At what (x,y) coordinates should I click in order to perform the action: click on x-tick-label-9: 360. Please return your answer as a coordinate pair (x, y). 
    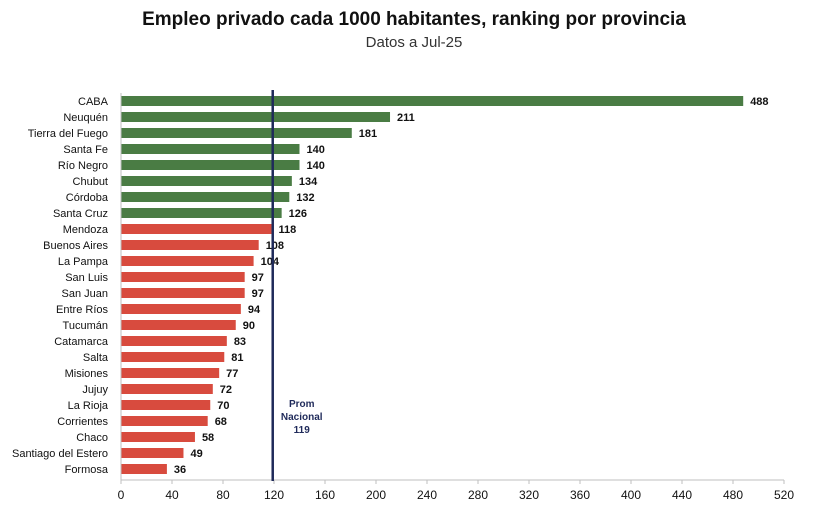
    Looking at the image, I should click on (580, 495).